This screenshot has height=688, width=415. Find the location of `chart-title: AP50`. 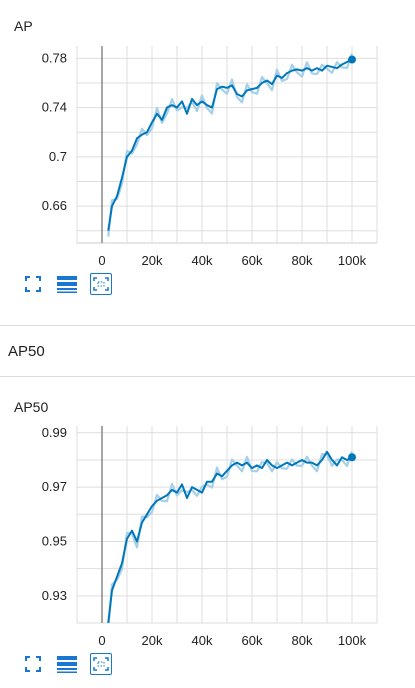

chart-title: AP50 is located at coordinates (31, 407).